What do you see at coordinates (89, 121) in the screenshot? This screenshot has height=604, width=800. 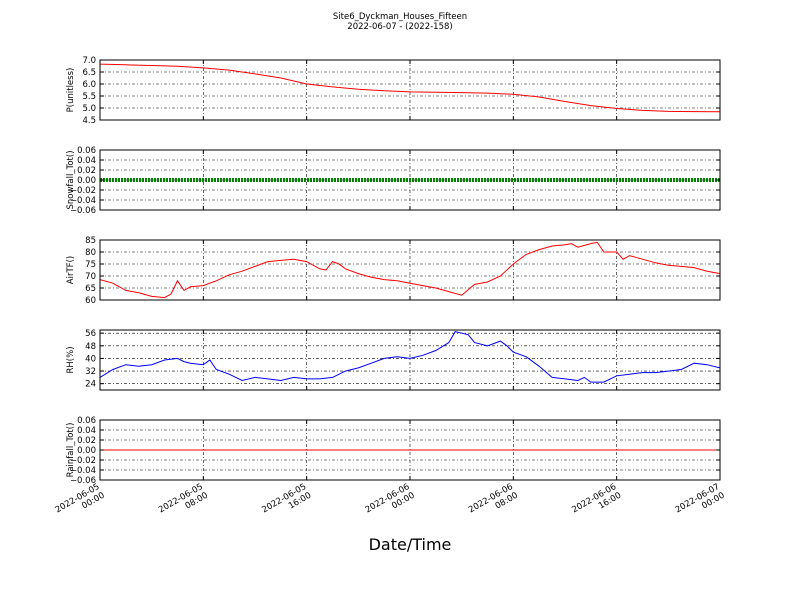 I see `y-tick-label: 4.5` at bounding box center [89, 121].